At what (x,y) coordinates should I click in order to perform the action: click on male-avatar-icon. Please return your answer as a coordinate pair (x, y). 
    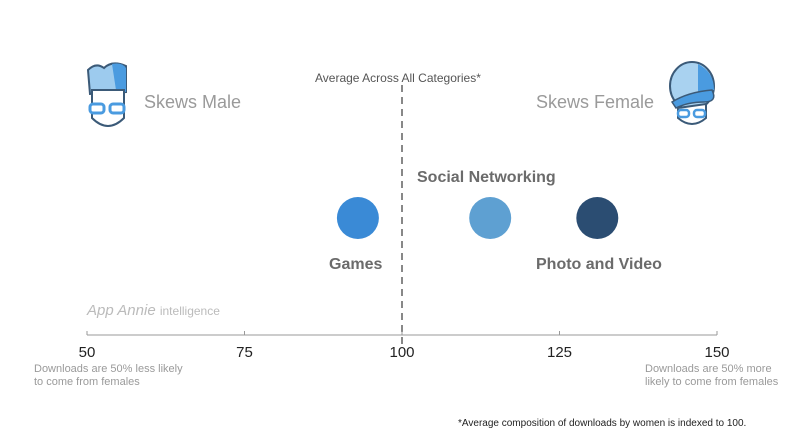
    Looking at the image, I should click on (106, 94).